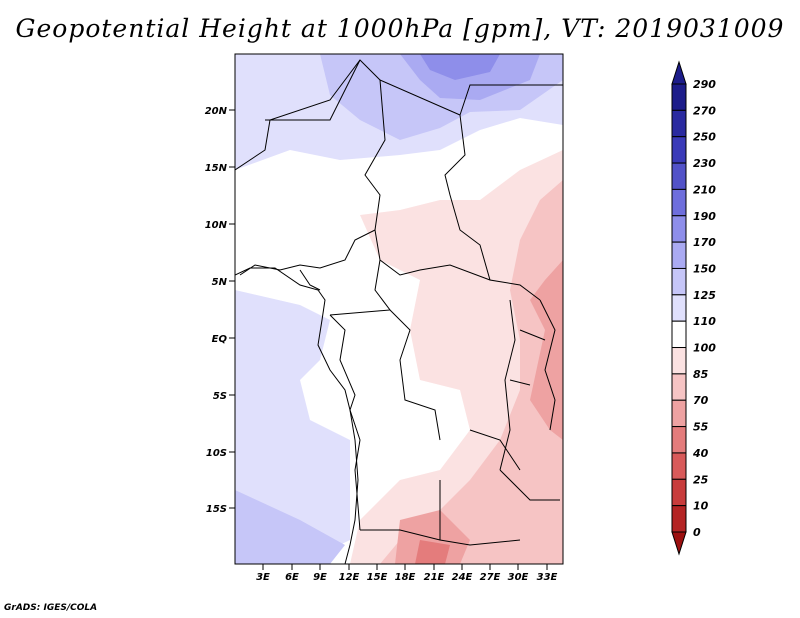 The image size is (800, 618). What do you see at coordinates (679, 543) in the screenshot?
I see `colorbar-bottom-arrow` at bounding box center [679, 543].